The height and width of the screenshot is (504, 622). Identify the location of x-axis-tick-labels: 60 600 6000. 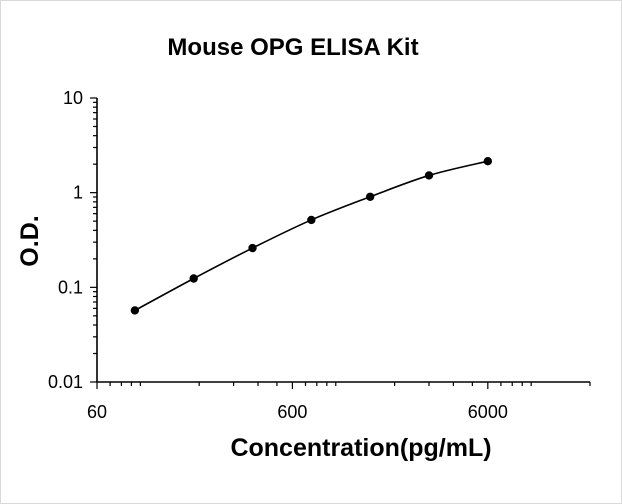
(297, 412).